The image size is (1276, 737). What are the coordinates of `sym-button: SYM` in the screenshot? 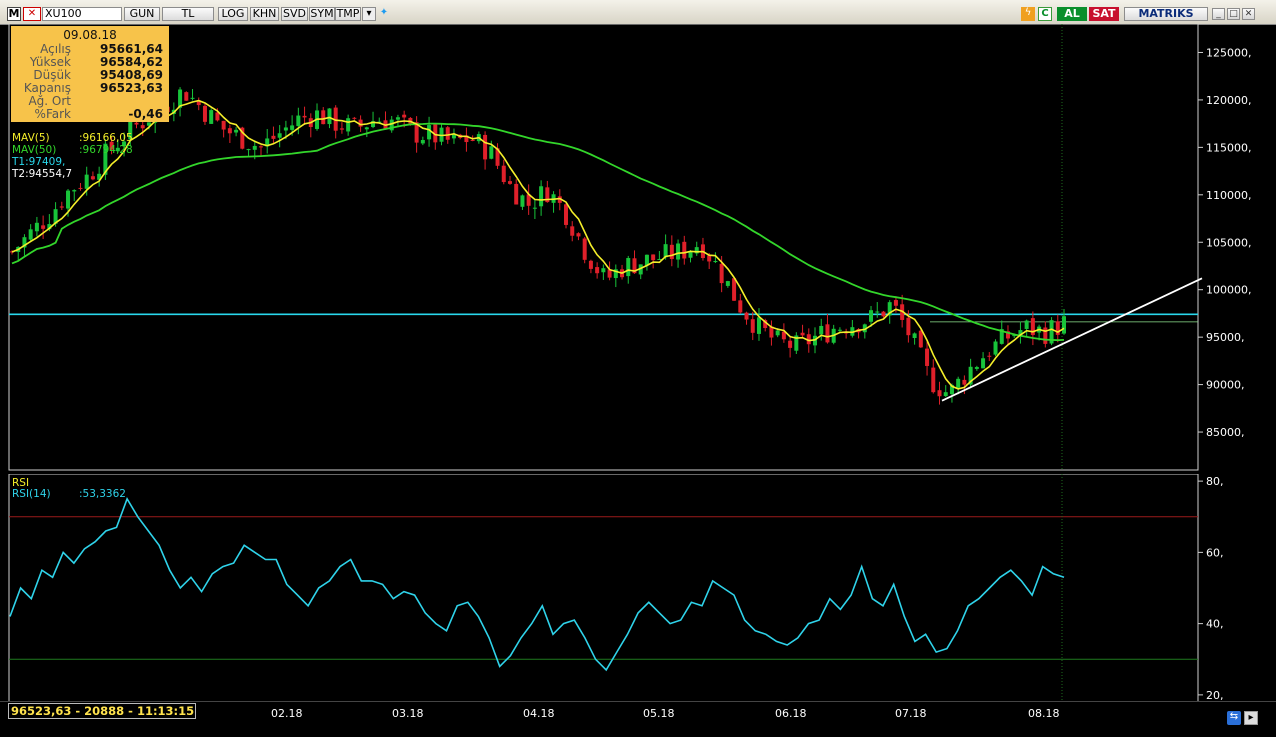 It's located at (322, 14).